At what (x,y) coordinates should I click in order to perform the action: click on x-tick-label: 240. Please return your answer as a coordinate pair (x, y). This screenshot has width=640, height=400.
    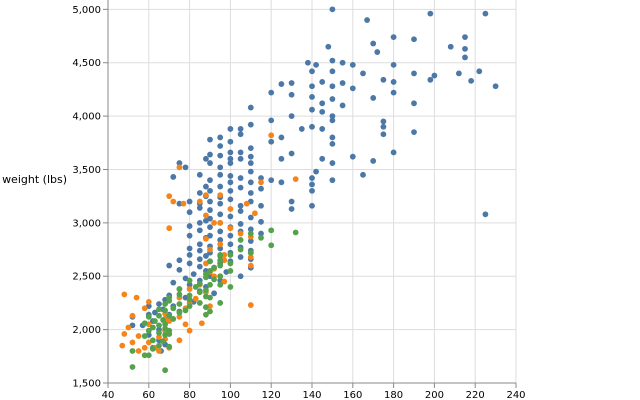
    Looking at the image, I should click on (515, 395).